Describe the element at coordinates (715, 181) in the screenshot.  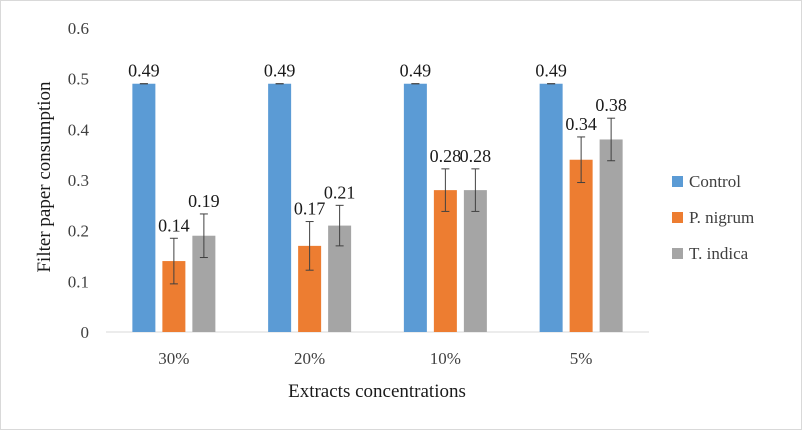
I see `legend-label: Control` at that location.